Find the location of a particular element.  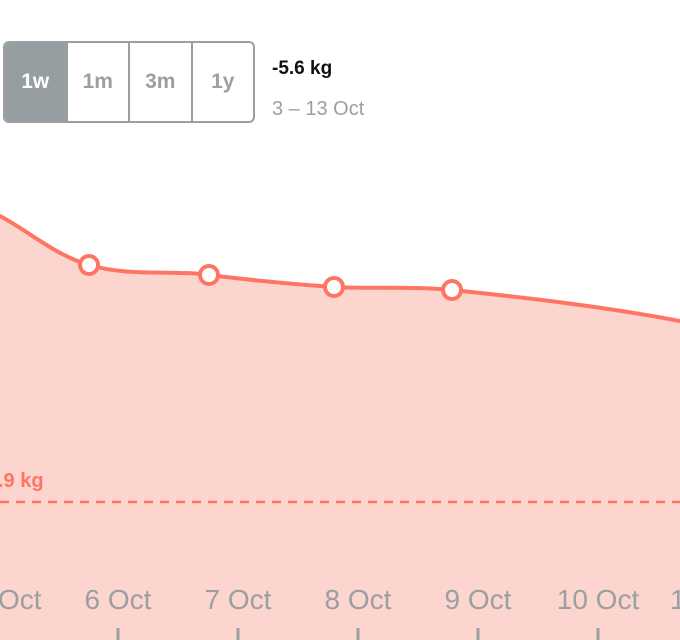

period-option-1y: 1y is located at coordinates (222, 82).